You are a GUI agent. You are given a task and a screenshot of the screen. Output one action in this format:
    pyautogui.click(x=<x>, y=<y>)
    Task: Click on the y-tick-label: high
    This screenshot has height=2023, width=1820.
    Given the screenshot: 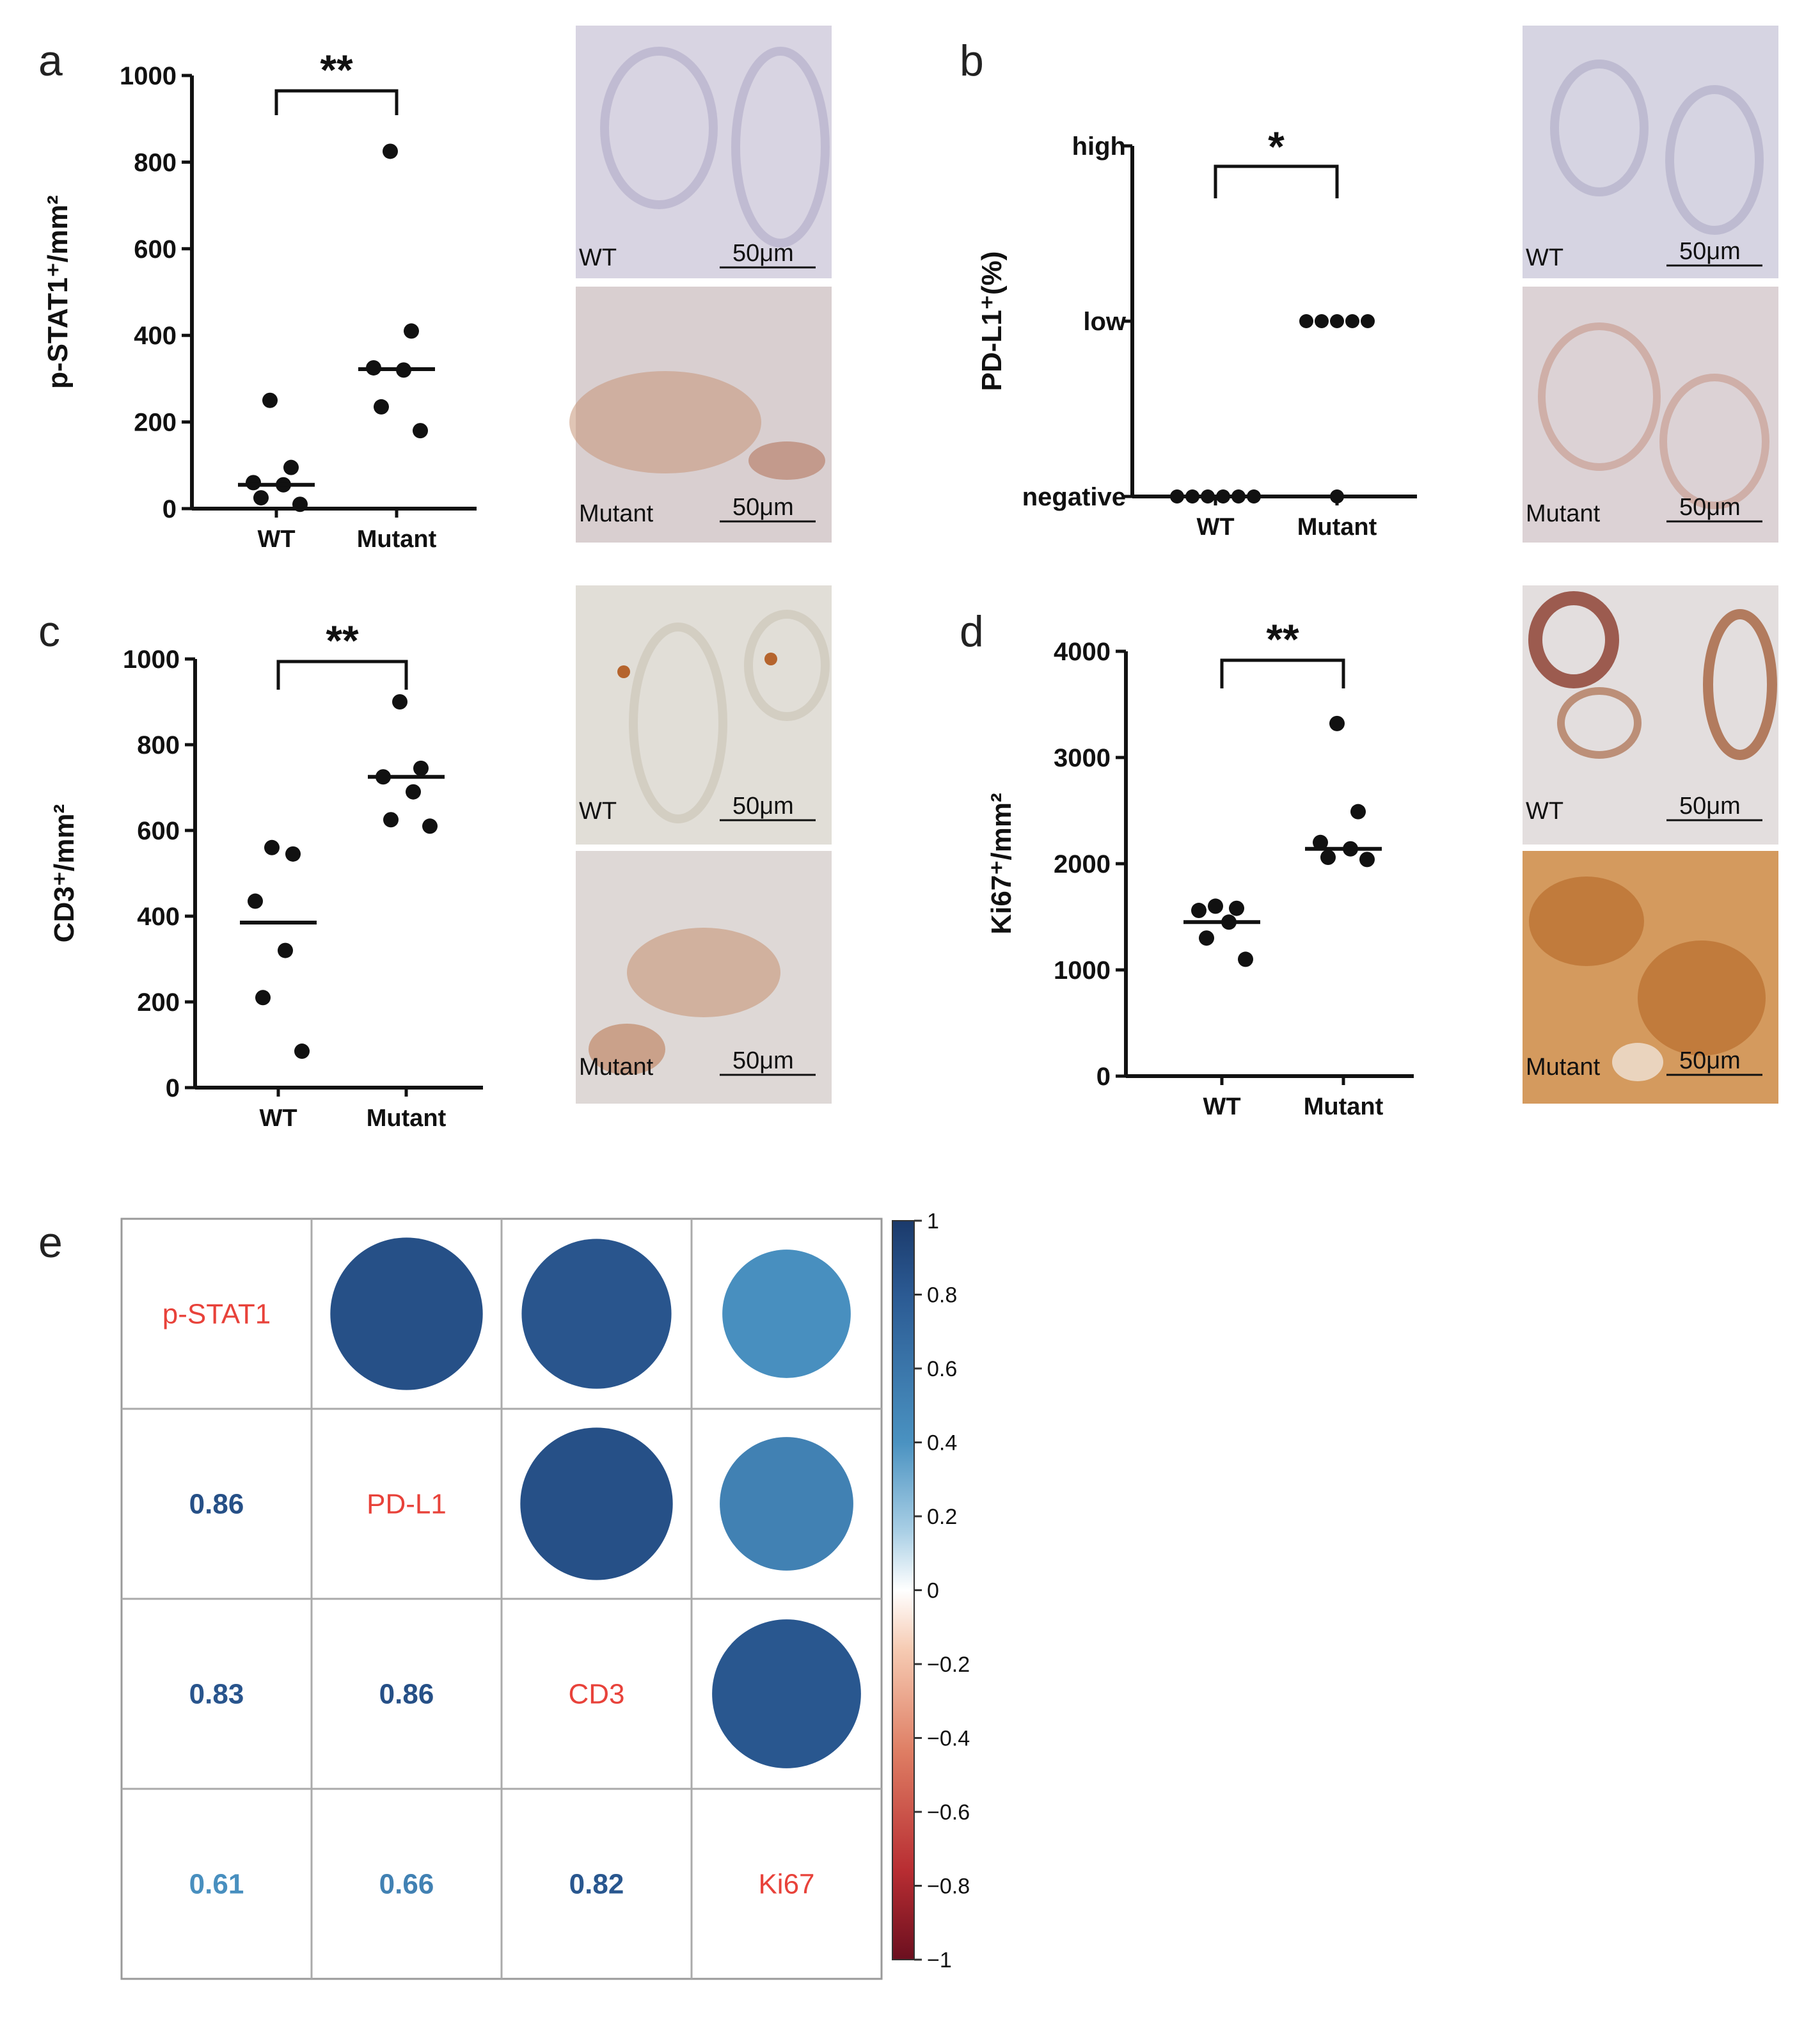 What is the action you would take?
    pyautogui.click(x=1099, y=146)
    